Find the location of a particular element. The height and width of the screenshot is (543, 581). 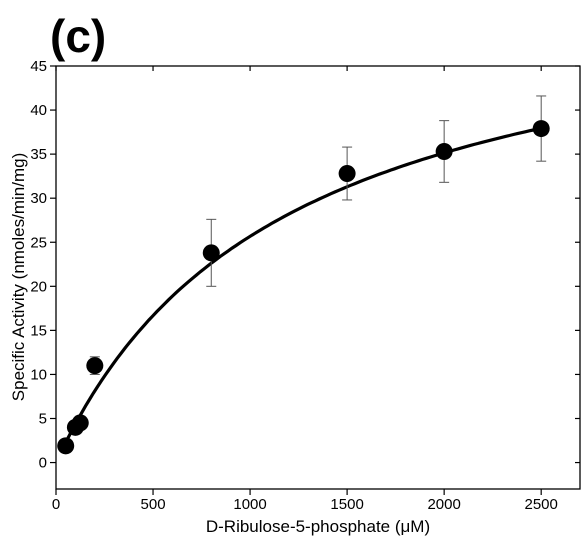

x-tick-label: 0 is located at coordinates (56, 504).